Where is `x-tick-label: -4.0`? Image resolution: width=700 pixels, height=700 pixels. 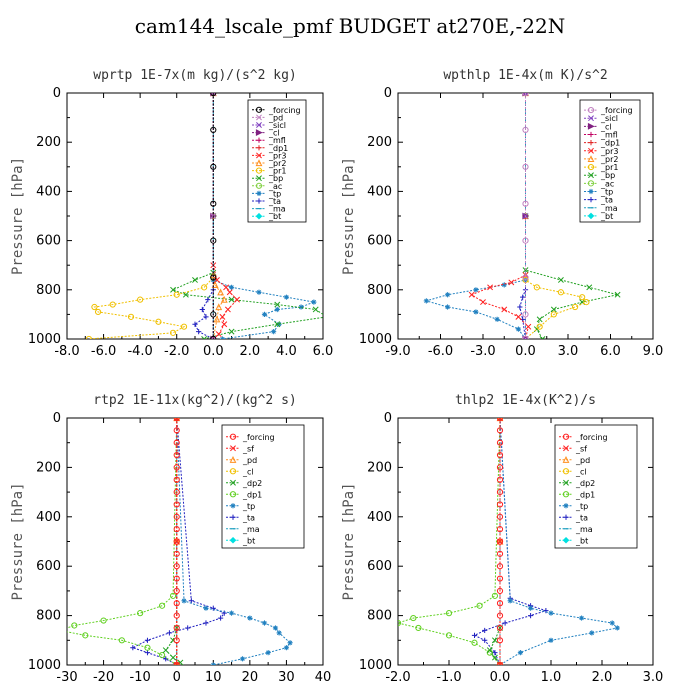
x-tick-label: -4.0 is located at coordinates (139, 351).